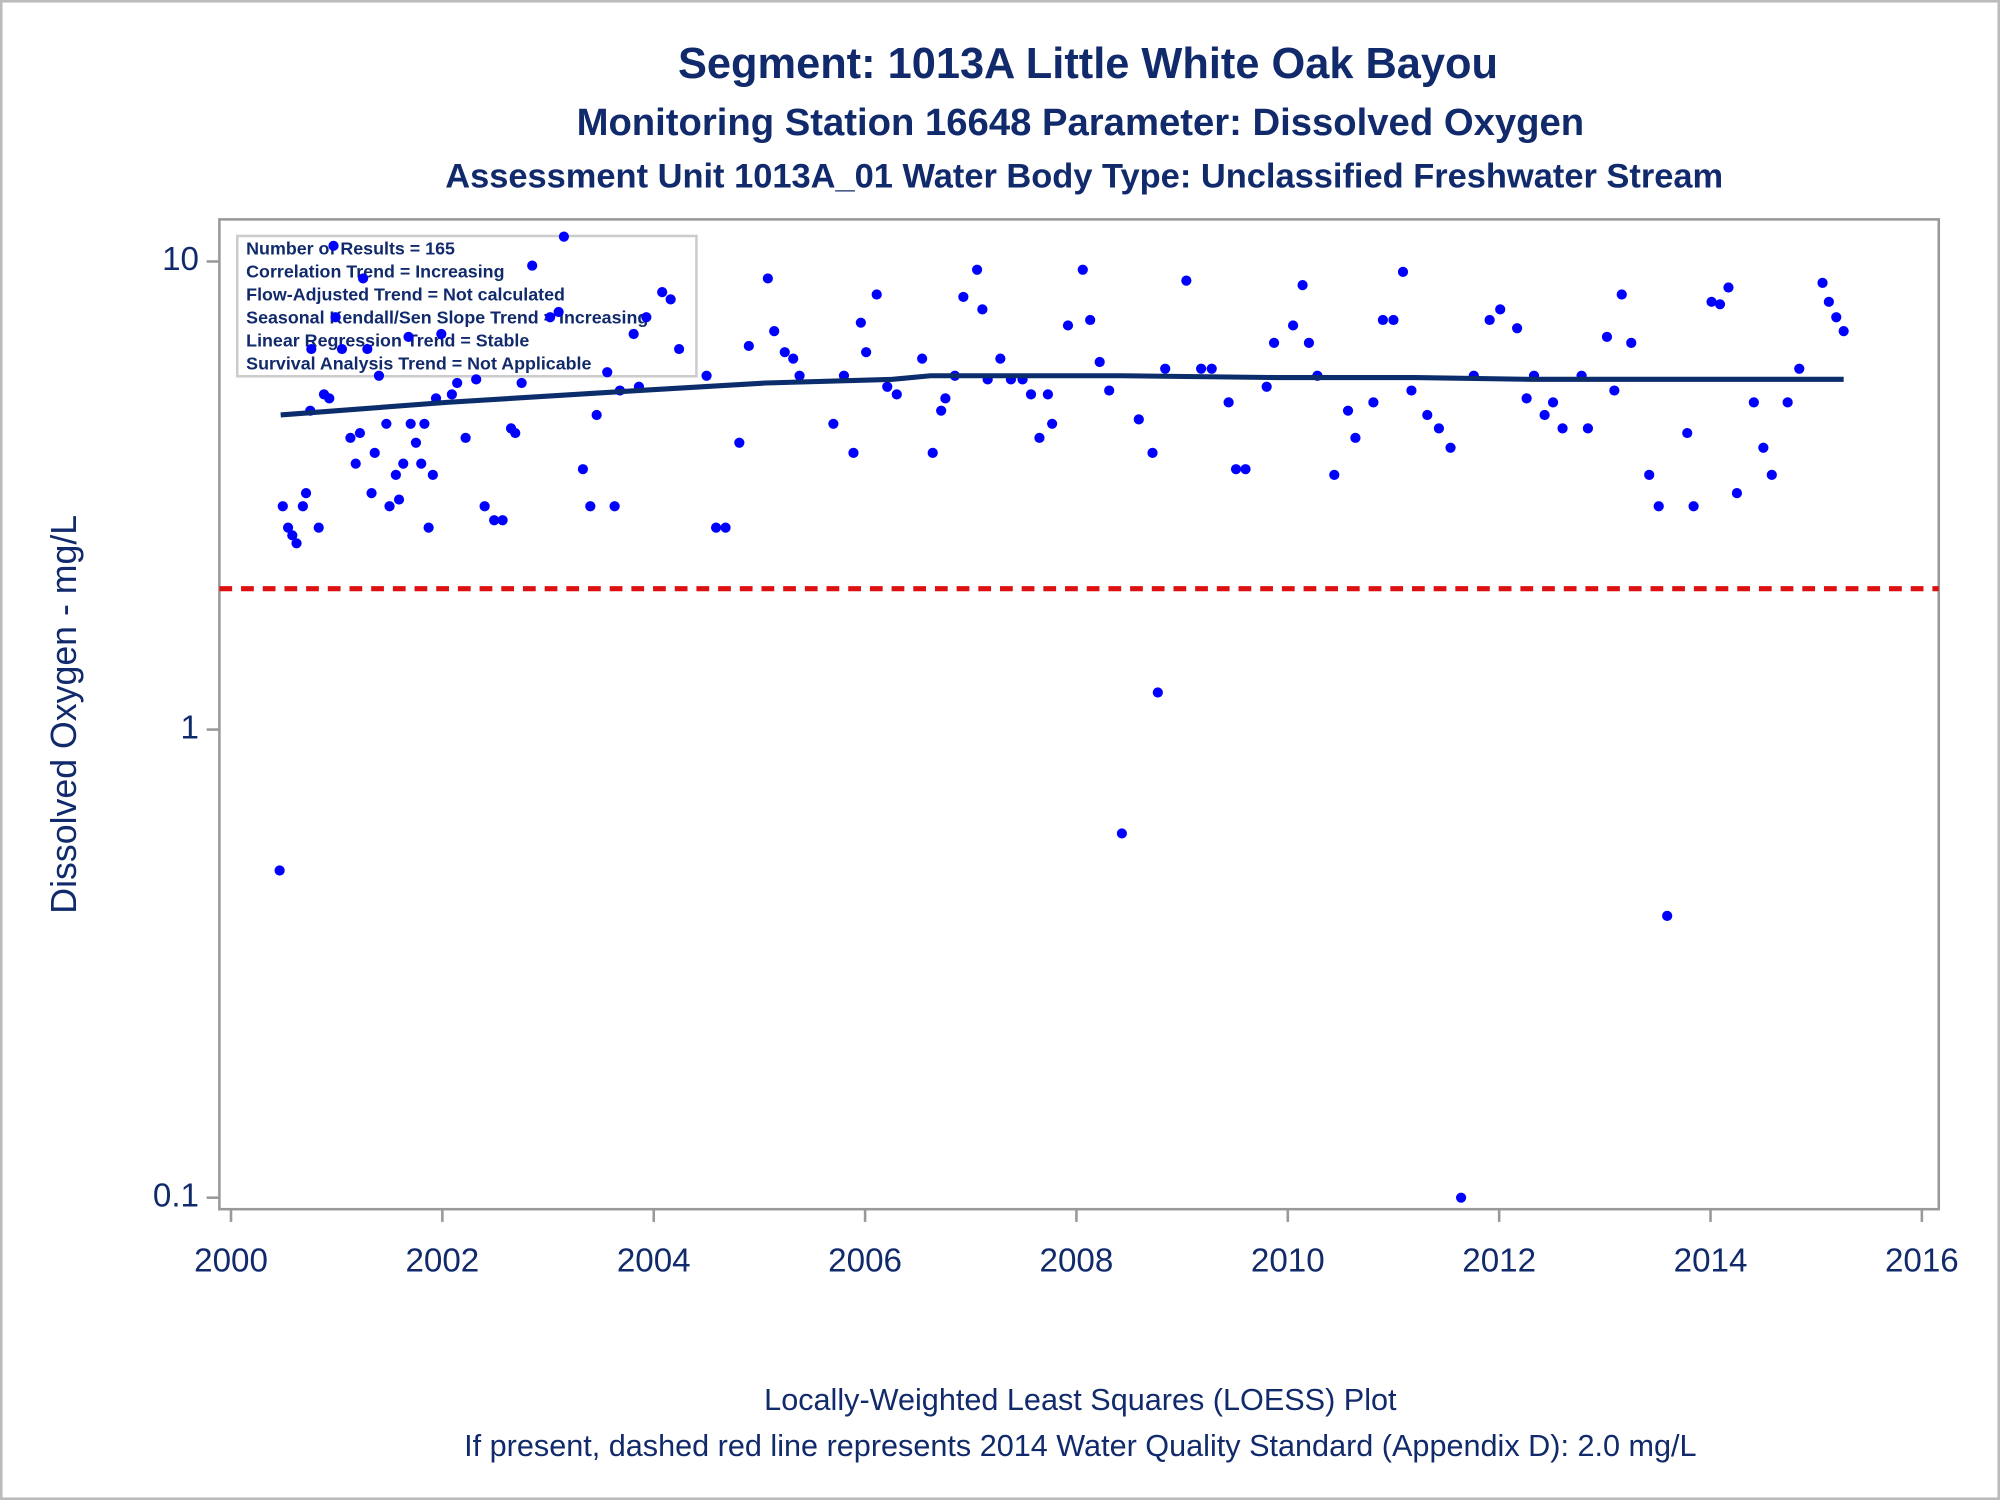 The width and height of the screenshot is (2000, 1500). What do you see at coordinates (1088, 64) in the screenshot?
I see `chart-title: Segment: 1013A Little White Oak Bayou` at bounding box center [1088, 64].